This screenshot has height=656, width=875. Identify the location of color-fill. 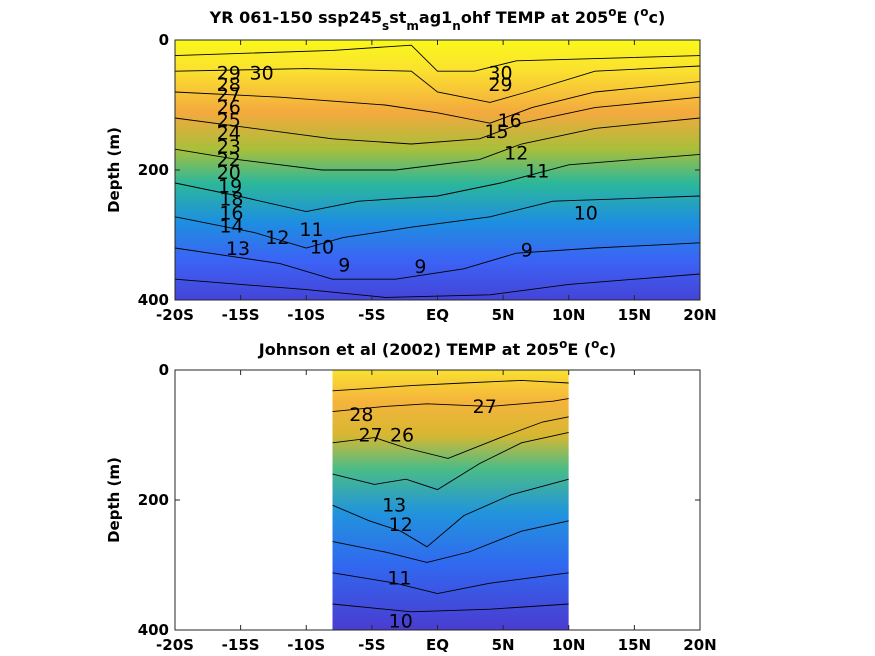
(450, 500).